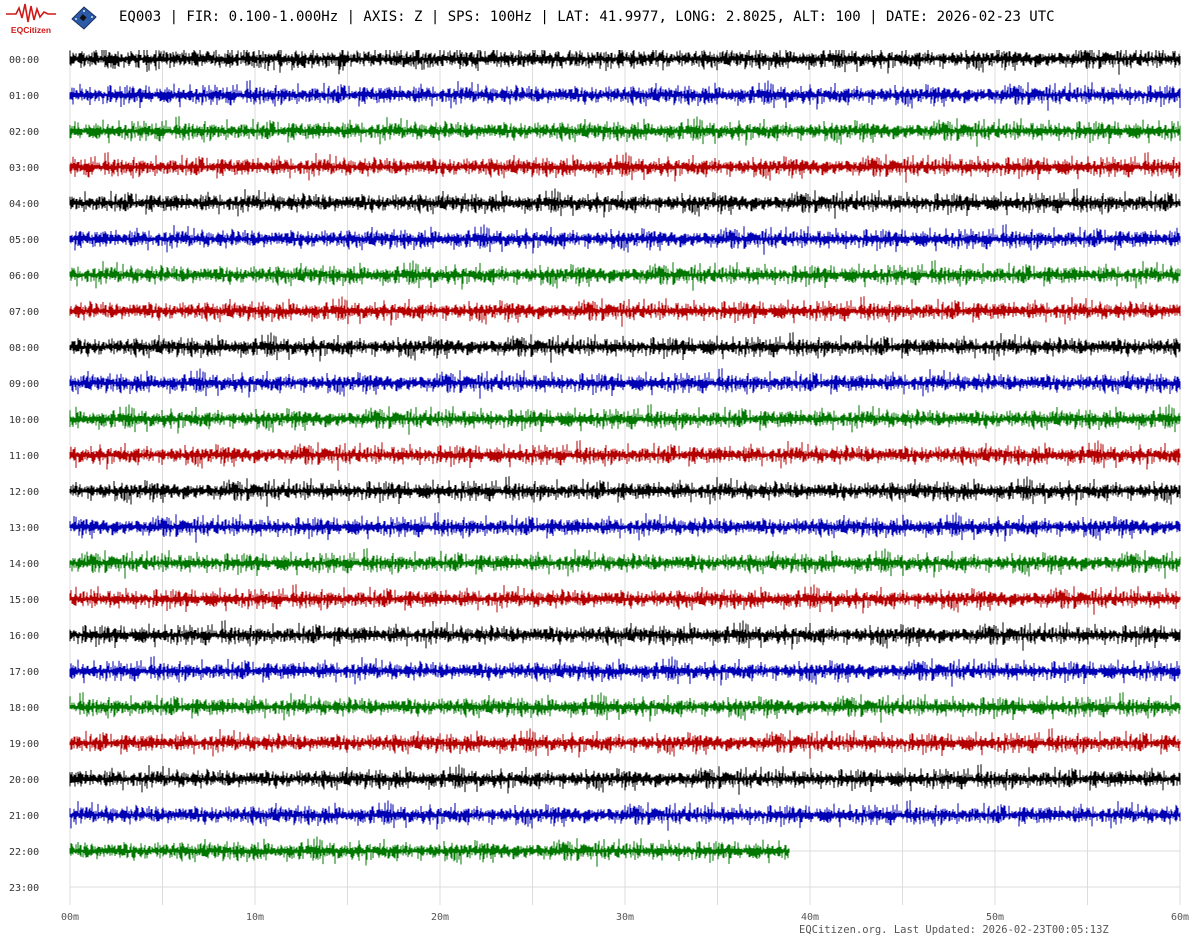 Image resolution: width=1200 pixels, height=940 pixels. Describe the element at coordinates (810, 917) in the screenshot. I see `x-tick-label: 40m` at that location.